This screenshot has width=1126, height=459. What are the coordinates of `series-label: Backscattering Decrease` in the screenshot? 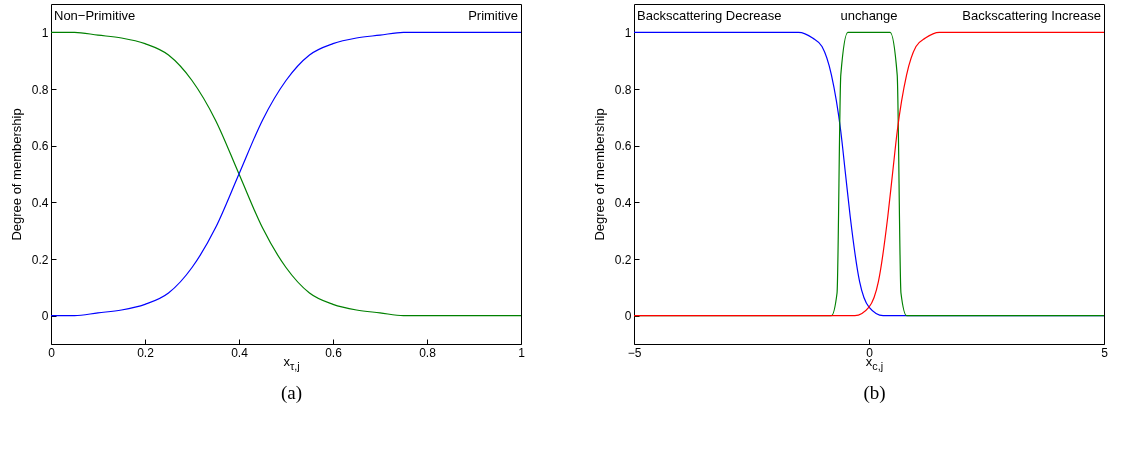 It's located at (709, 15).